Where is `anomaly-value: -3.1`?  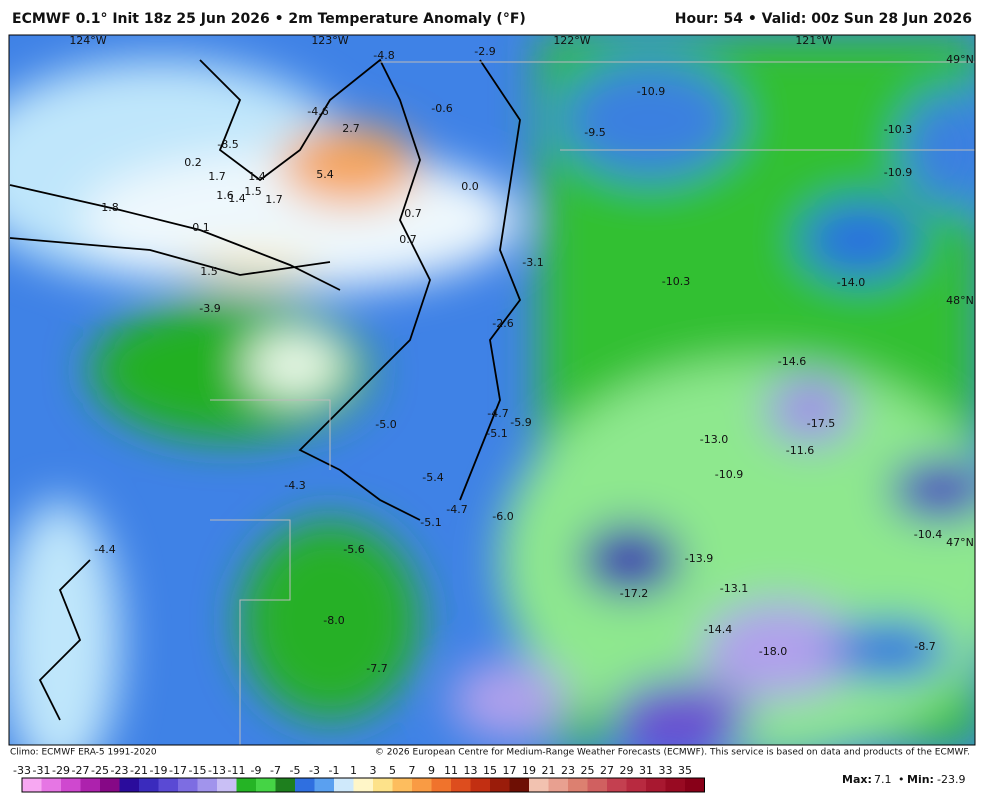
anomaly-value: -3.1 is located at coordinates (532, 262).